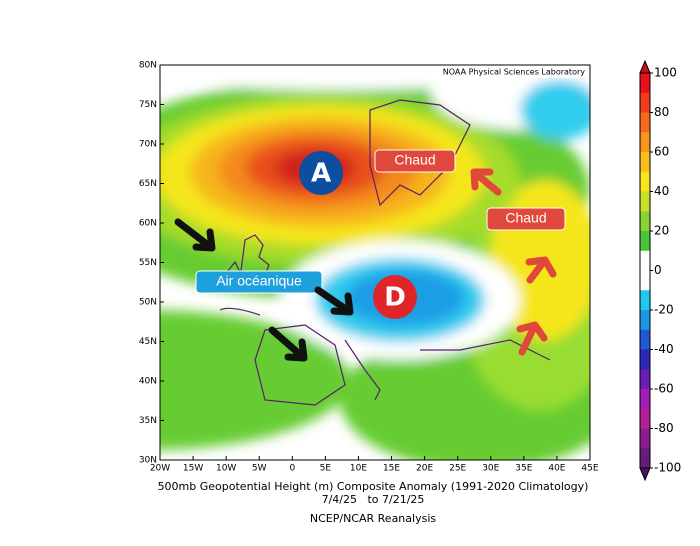  What do you see at coordinates (661, 191) in the screenshot?
I see `colorbar-label: 40` at bounding box center [661, 191].